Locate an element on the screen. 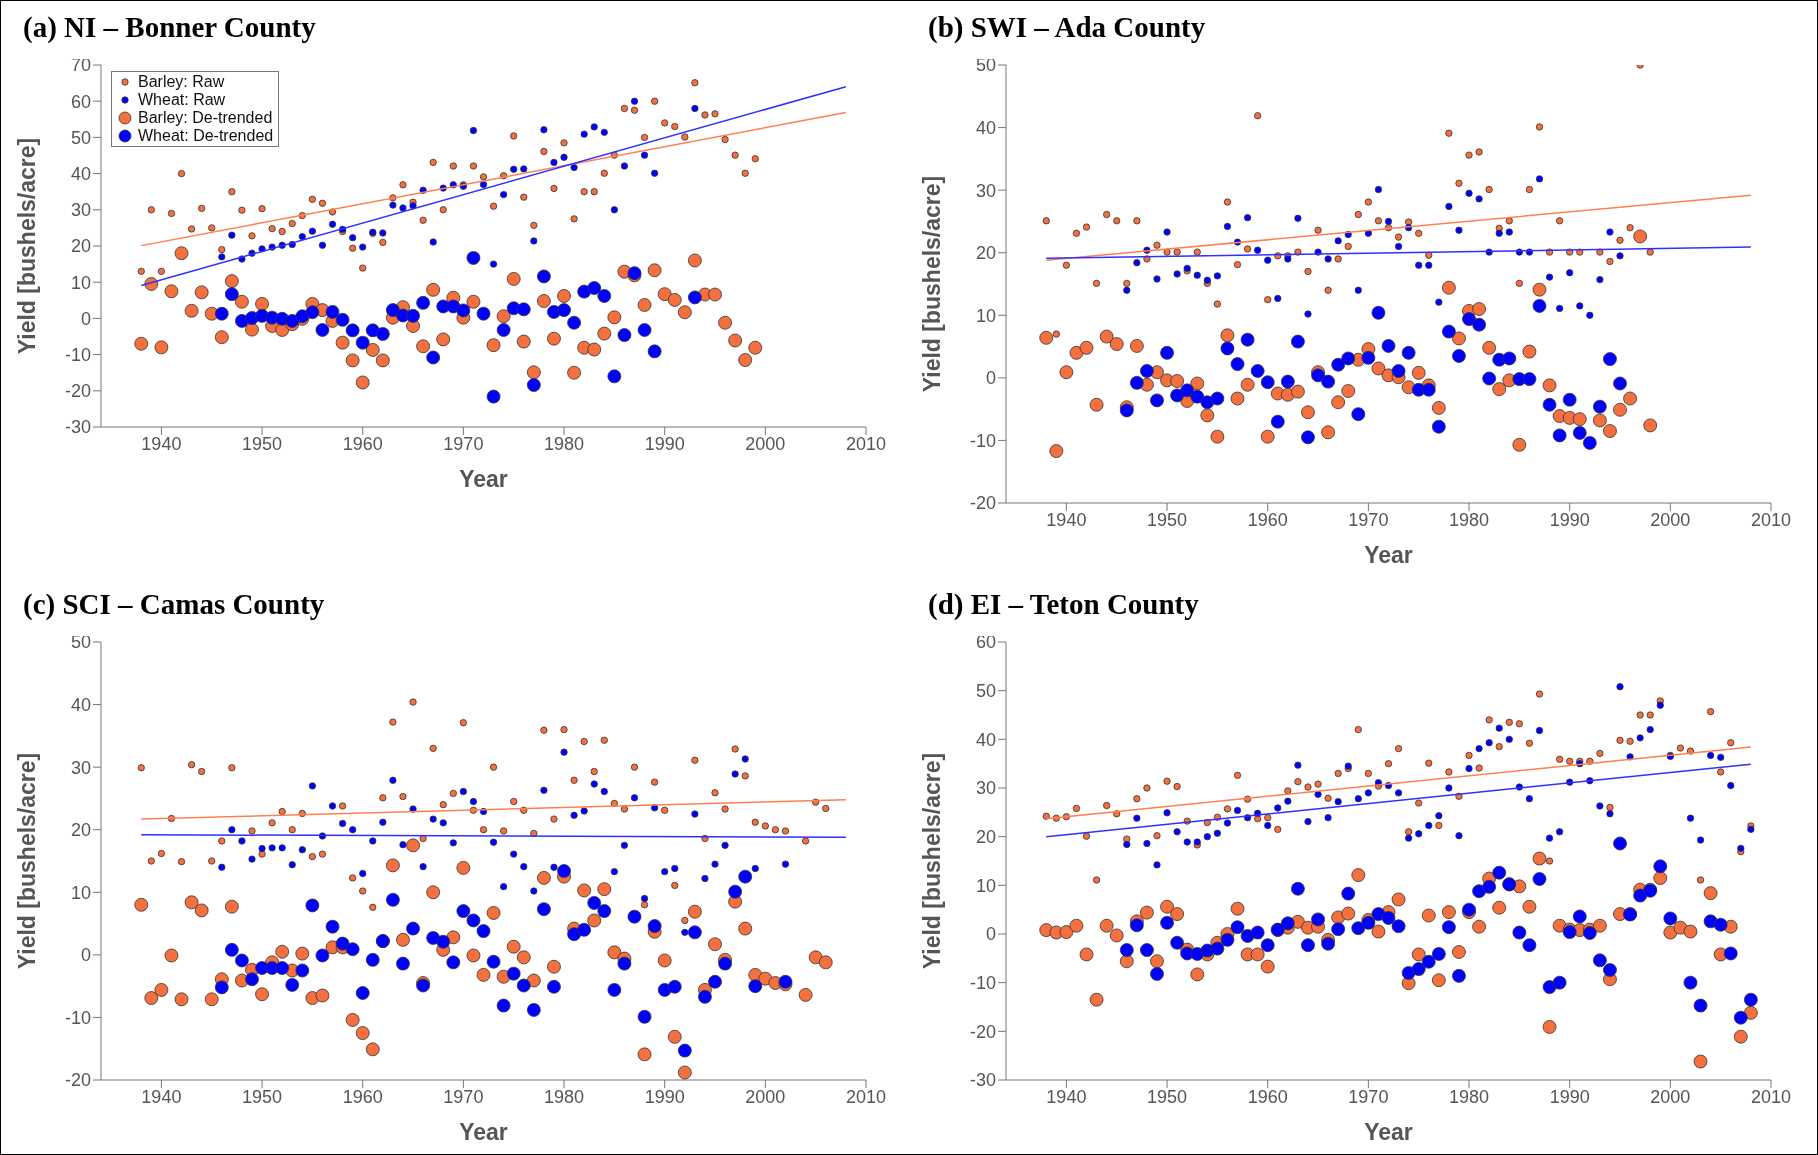 The width and height of the screenshot is (1818, 1155). legend-label: Barley: Raw is located at coordinates (181, 82).